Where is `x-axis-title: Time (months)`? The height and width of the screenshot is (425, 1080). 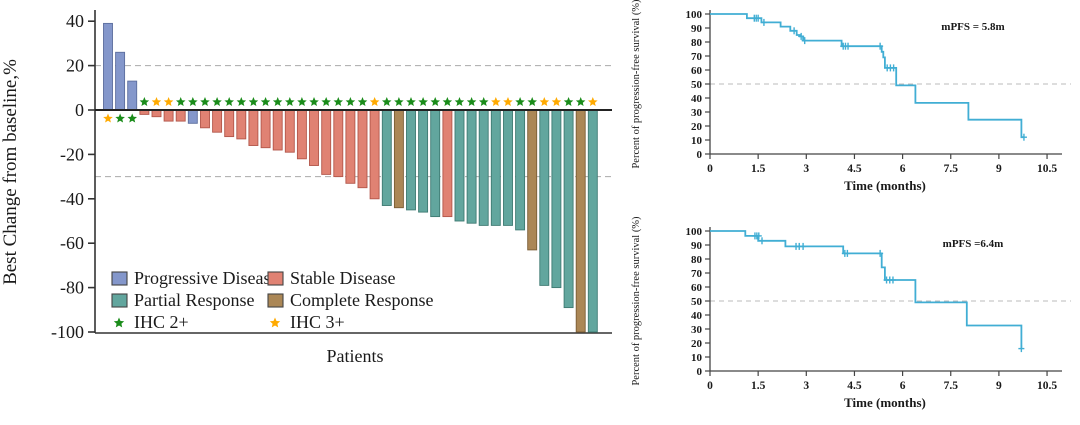 x-axis-title: Time (months) is located at coordinates (885, 402).